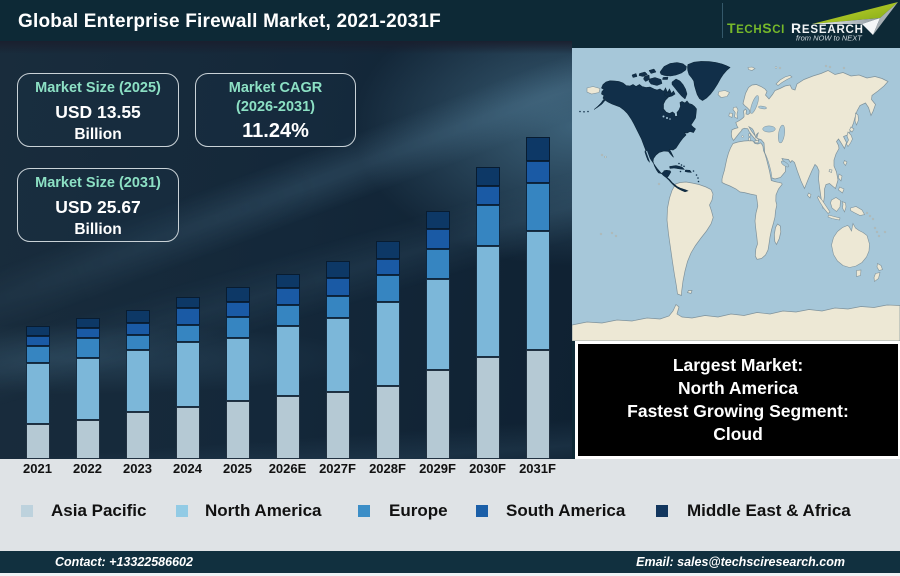 The width and height of the screenshot is (900, 576). I want to click on svg-text: RESEARCH, so click(827, 28).